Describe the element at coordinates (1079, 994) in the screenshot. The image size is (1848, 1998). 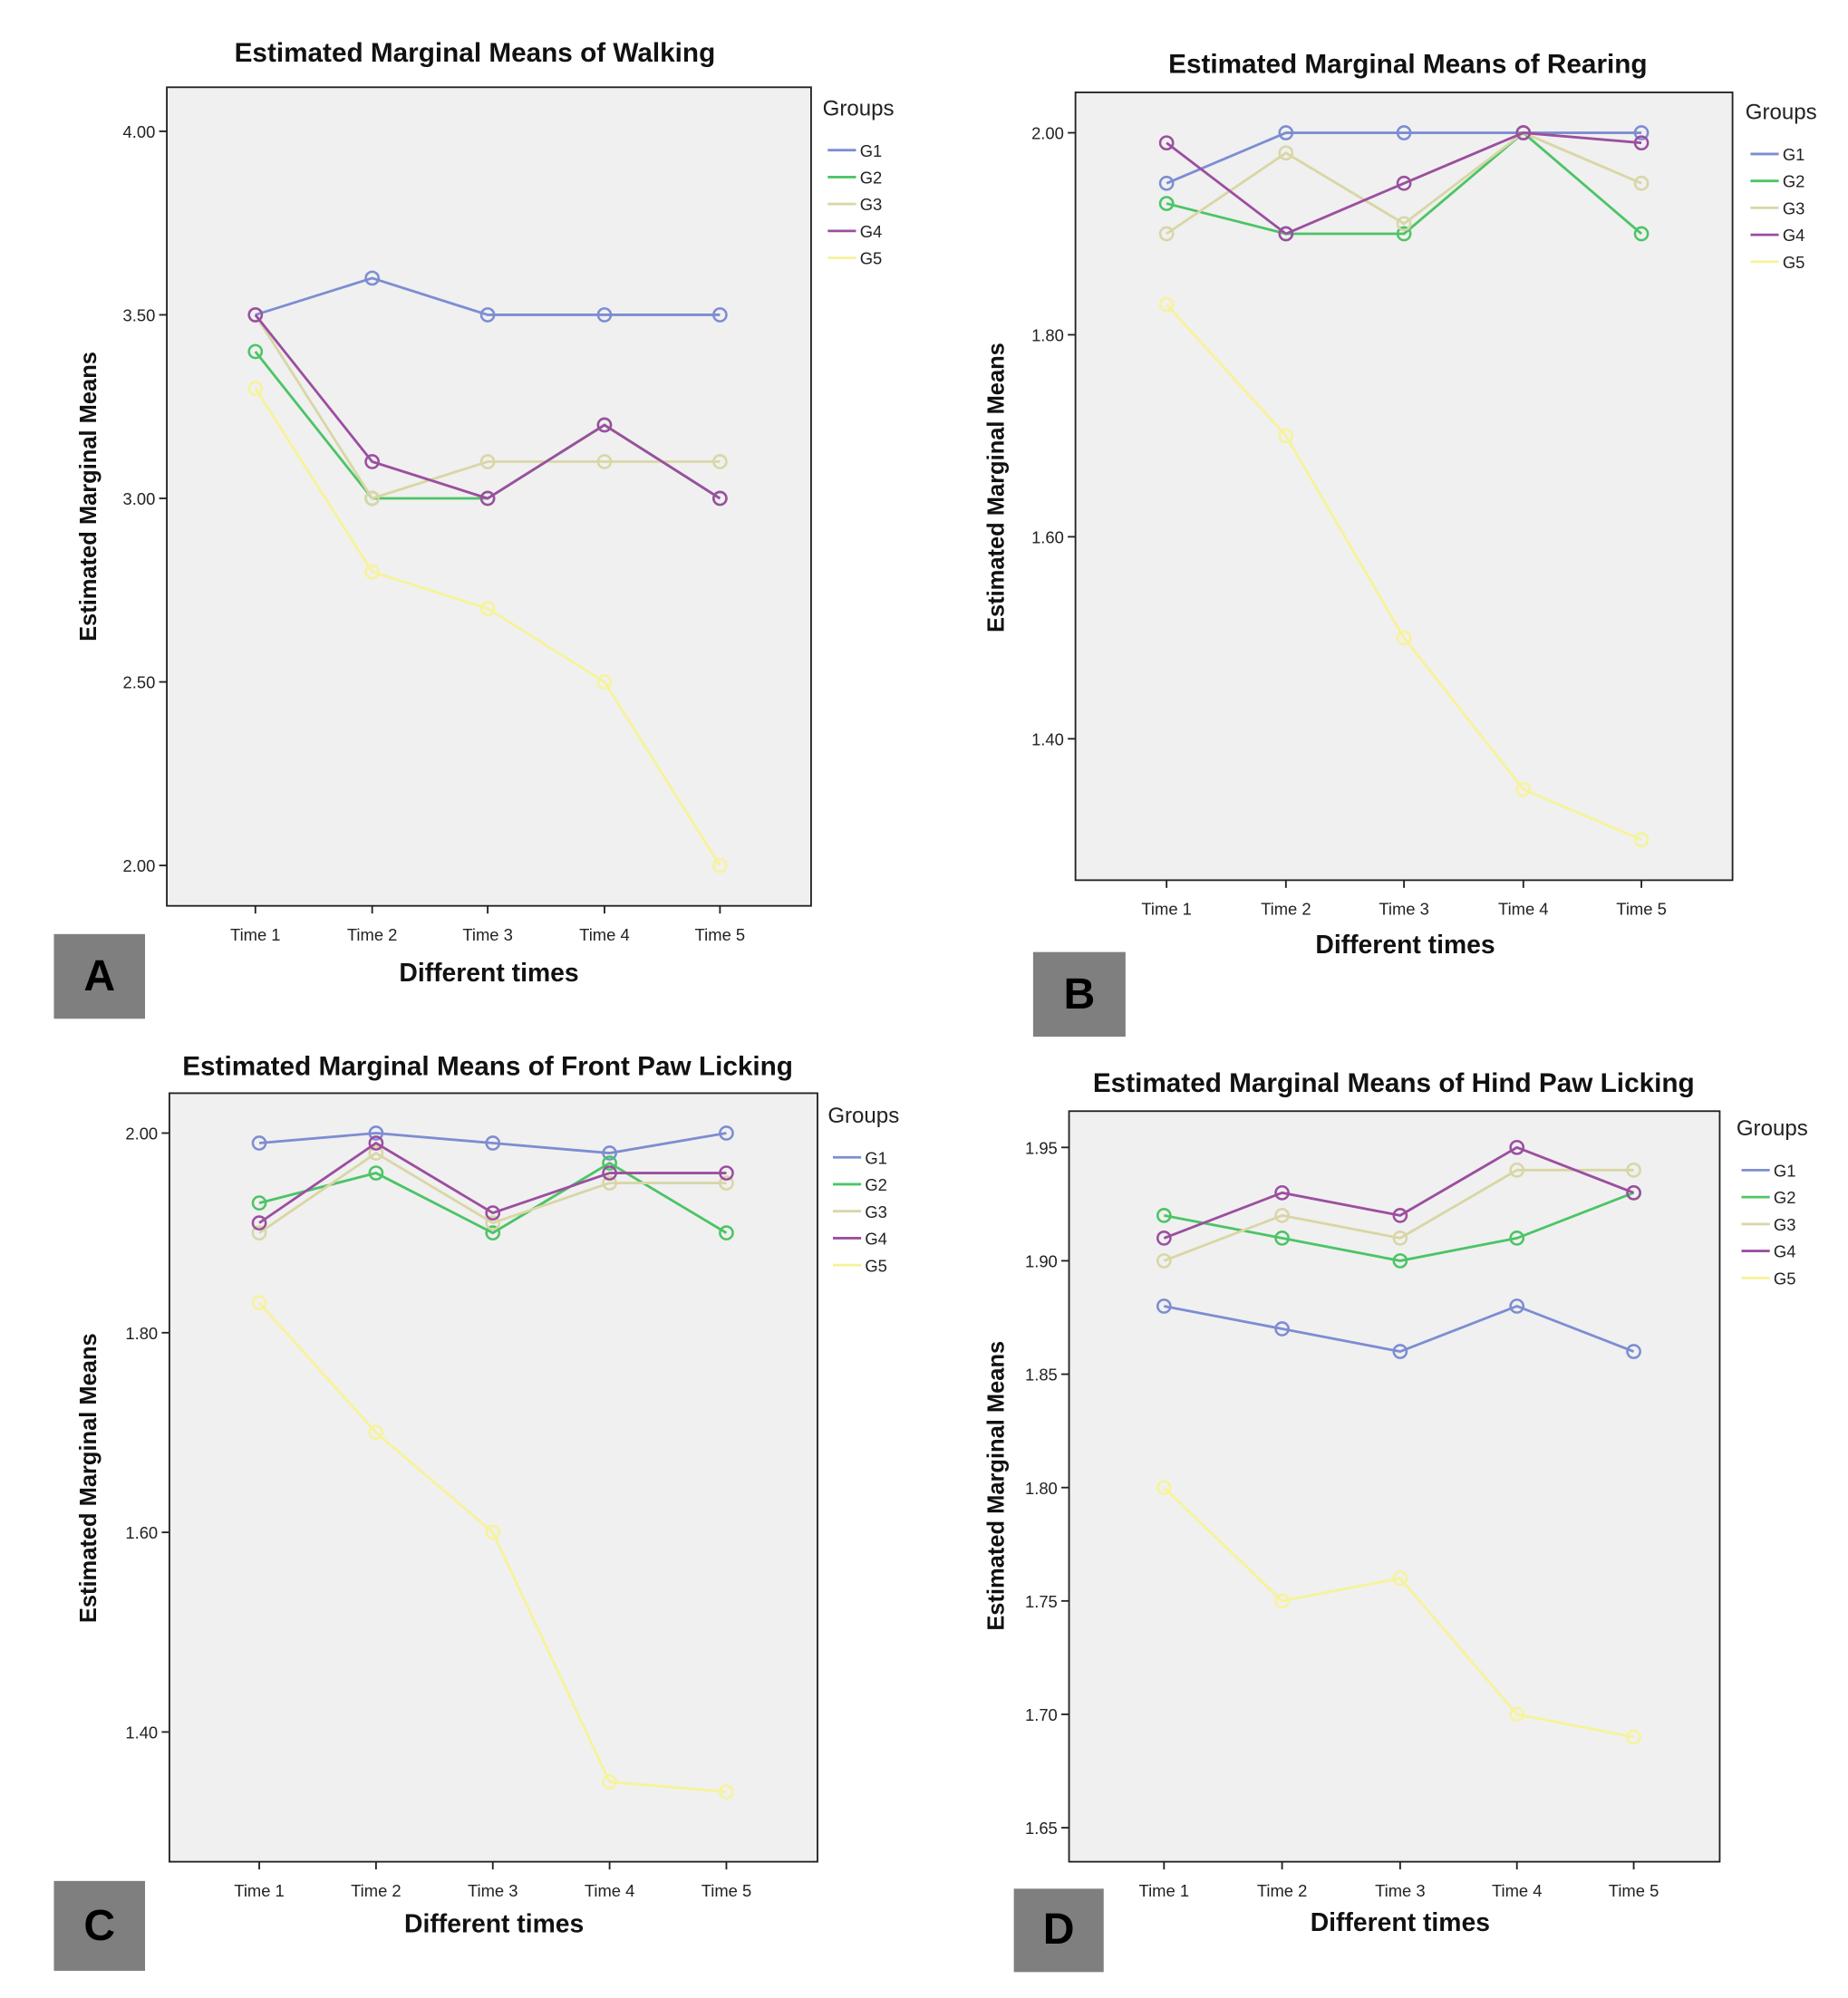
I see `panel-label-b: B` at that location.